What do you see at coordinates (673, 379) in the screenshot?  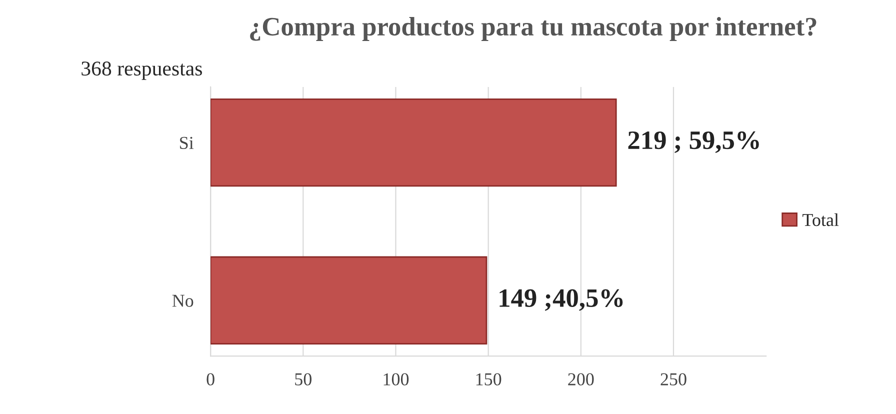 I see `x-tick-label: 250` at bounding box center [673, 379].